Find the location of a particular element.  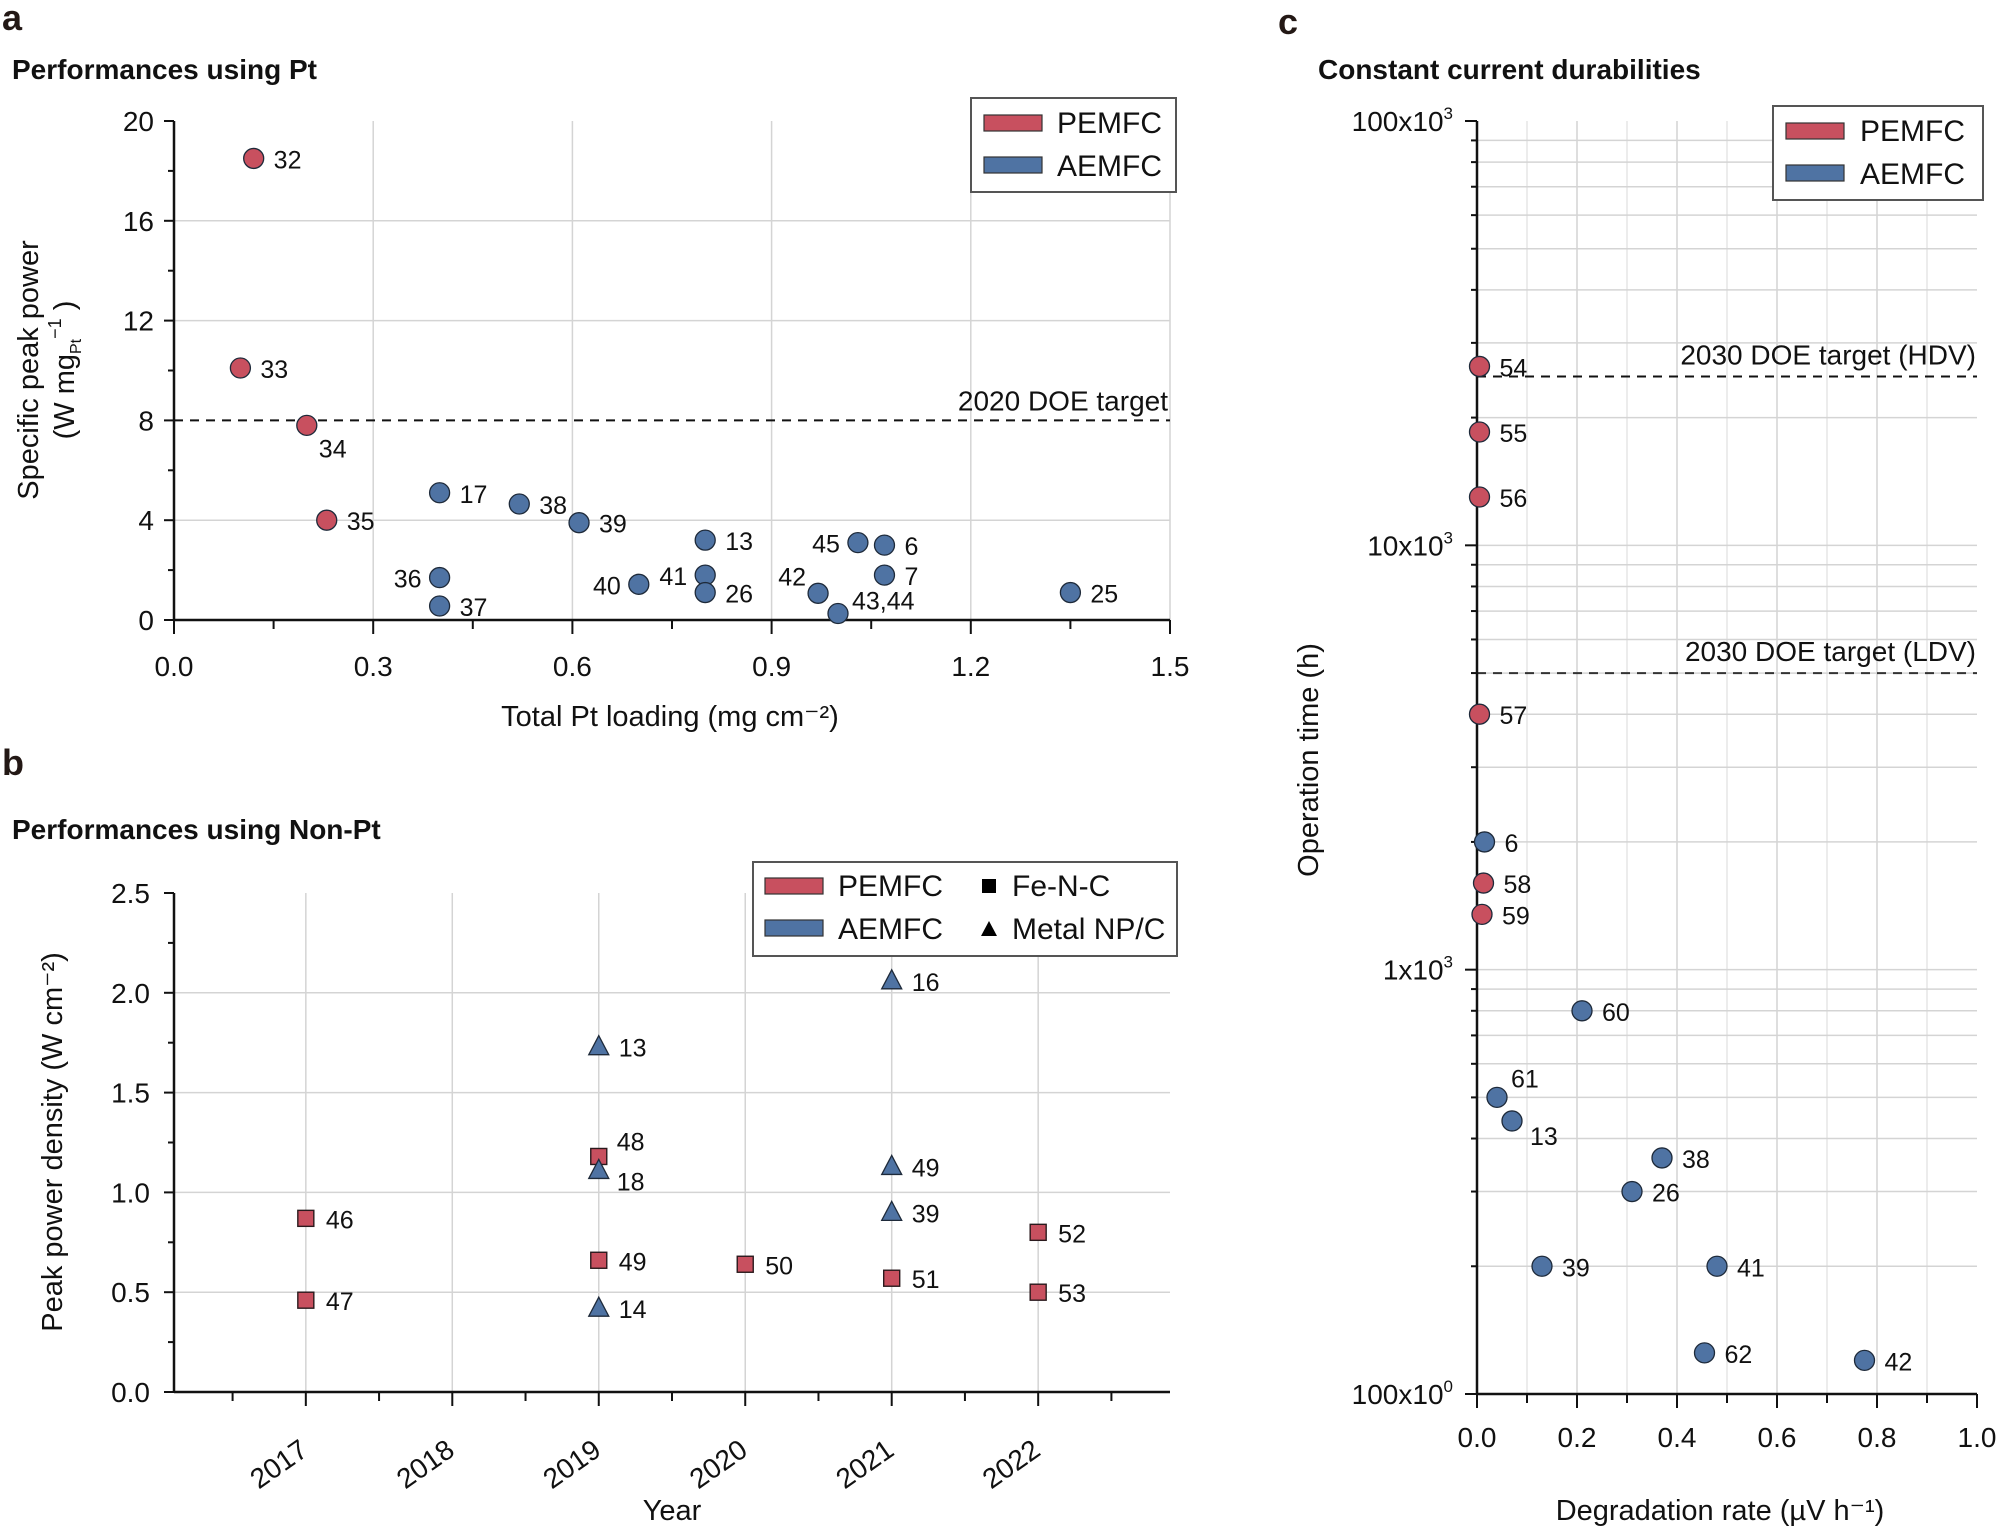

panel-title-a: Performances using Pt is located at coordinates (164, 69).